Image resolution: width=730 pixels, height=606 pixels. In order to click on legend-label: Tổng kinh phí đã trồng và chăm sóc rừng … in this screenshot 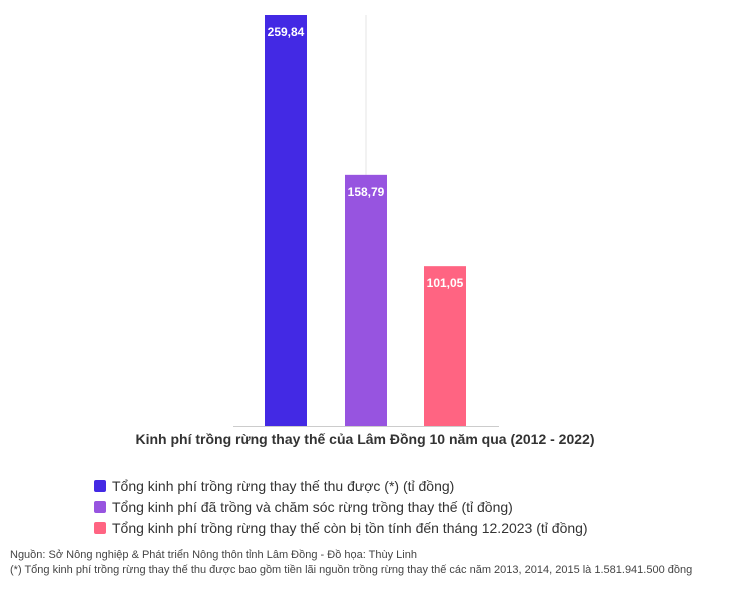, I will do `click(312, 506)`.